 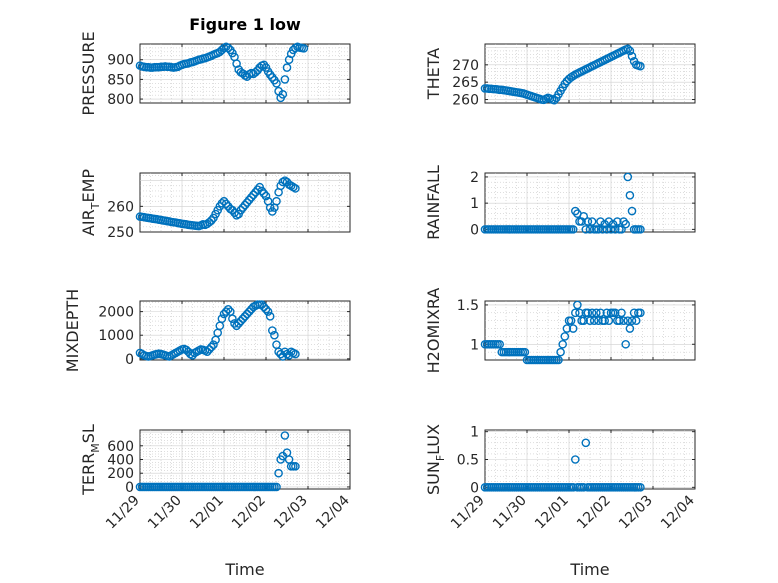 What do you see at coordinates (468, 306) in the screenshot?
I see `y-tick-label: 1.5` at bounding box center [468, 306].